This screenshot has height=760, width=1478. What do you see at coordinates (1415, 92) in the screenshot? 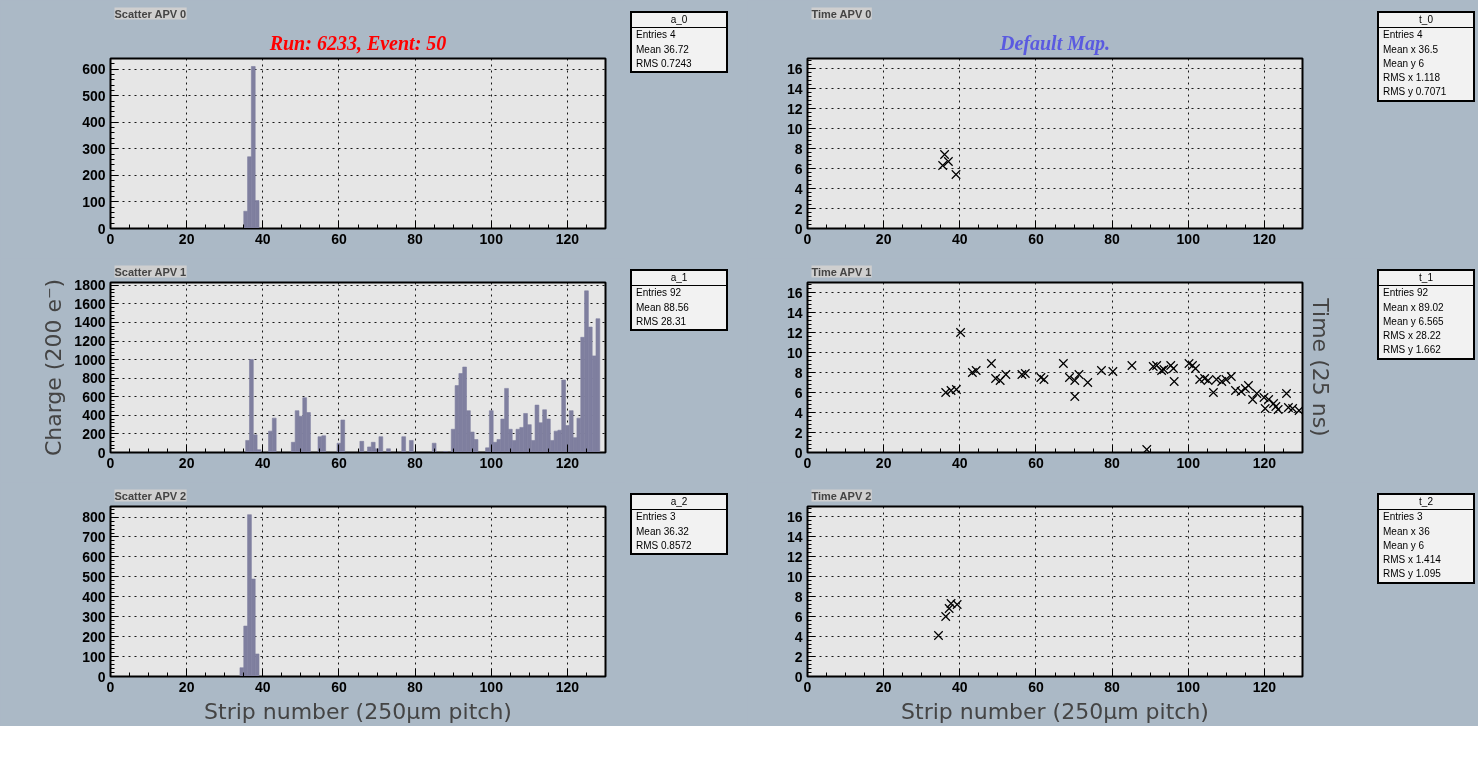
I see `text: RMS y 0.7071` at bounding box center [1415, 92].